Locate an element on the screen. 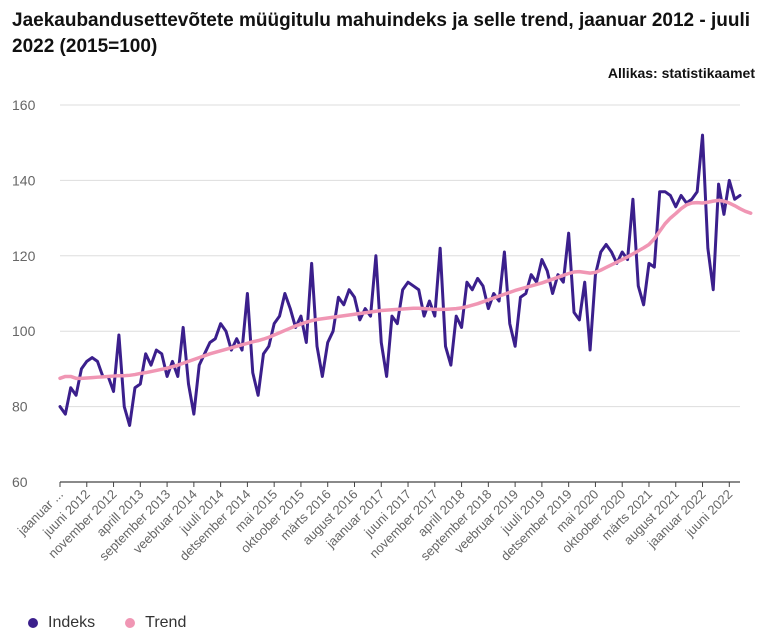 The width and height of the screenshot is (768, 640). legend-item-trend: Trend is located at coordinates (155, 623).